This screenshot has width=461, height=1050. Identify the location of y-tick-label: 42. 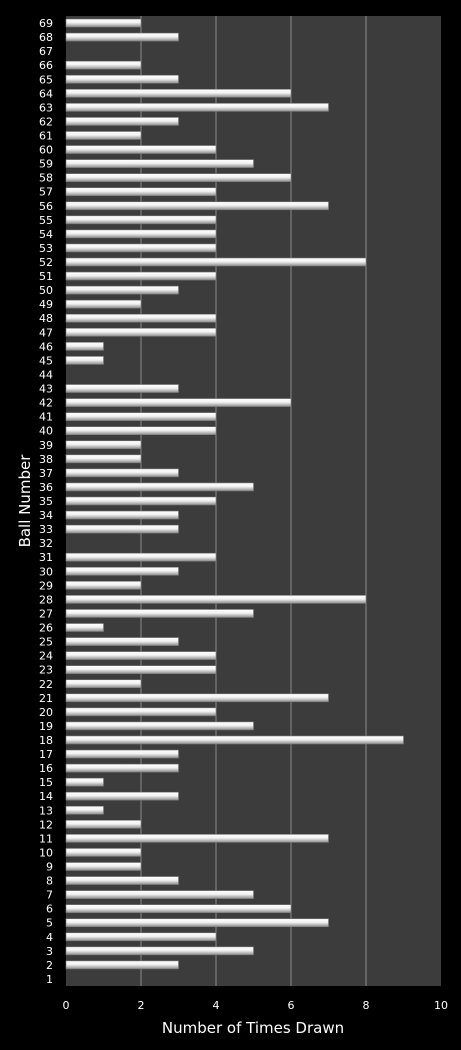
(46, 403).